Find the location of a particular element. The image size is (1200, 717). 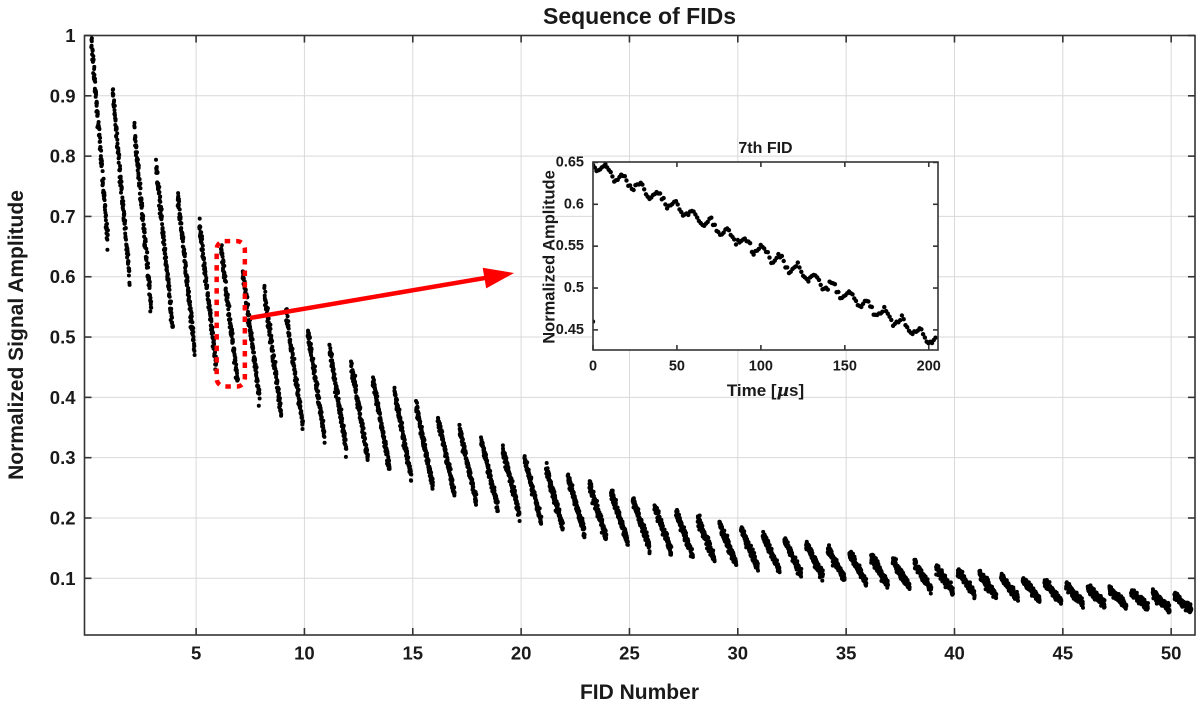

zoom-arrow is located at coordinates (381, 294).